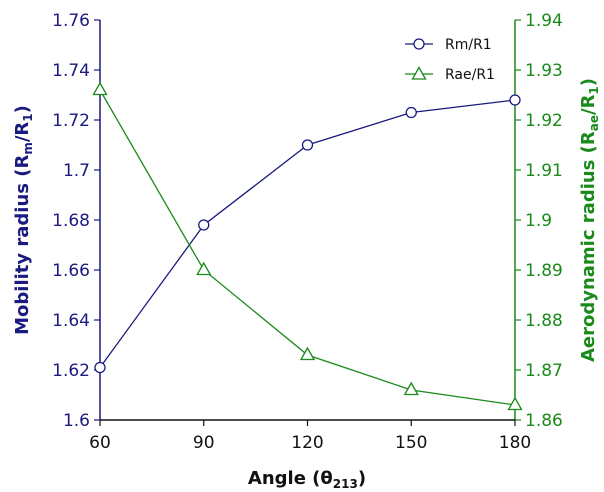 The height and width of the screenshot is (492, 604). What do you see at coordinates (470, 75) in the screenshot?
I see `legend-label-rae: Rae/R1` at bounding box center [470, 75].